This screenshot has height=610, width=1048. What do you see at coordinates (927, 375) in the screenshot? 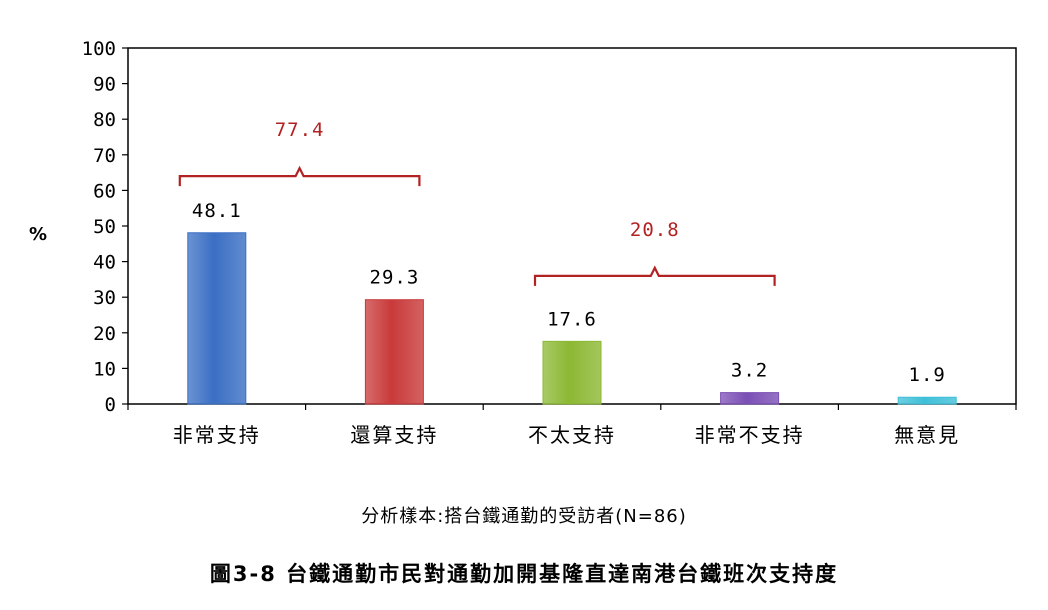
I see `data-label: 1.9` at bounding box center [927, 375].